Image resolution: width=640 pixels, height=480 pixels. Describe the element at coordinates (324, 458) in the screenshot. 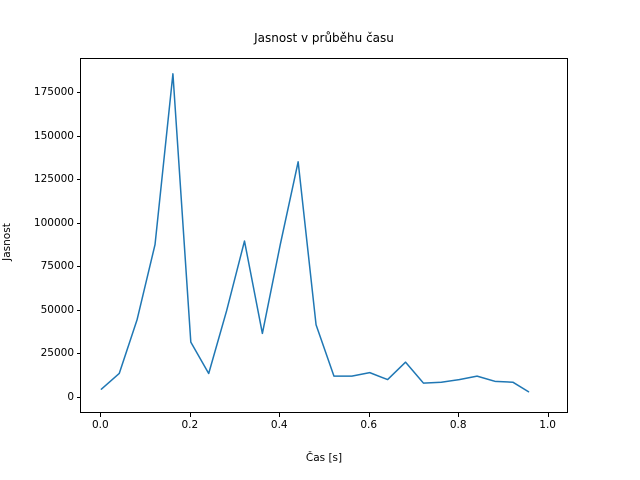

I see `x-axis-label: Čas [s]` at that location.